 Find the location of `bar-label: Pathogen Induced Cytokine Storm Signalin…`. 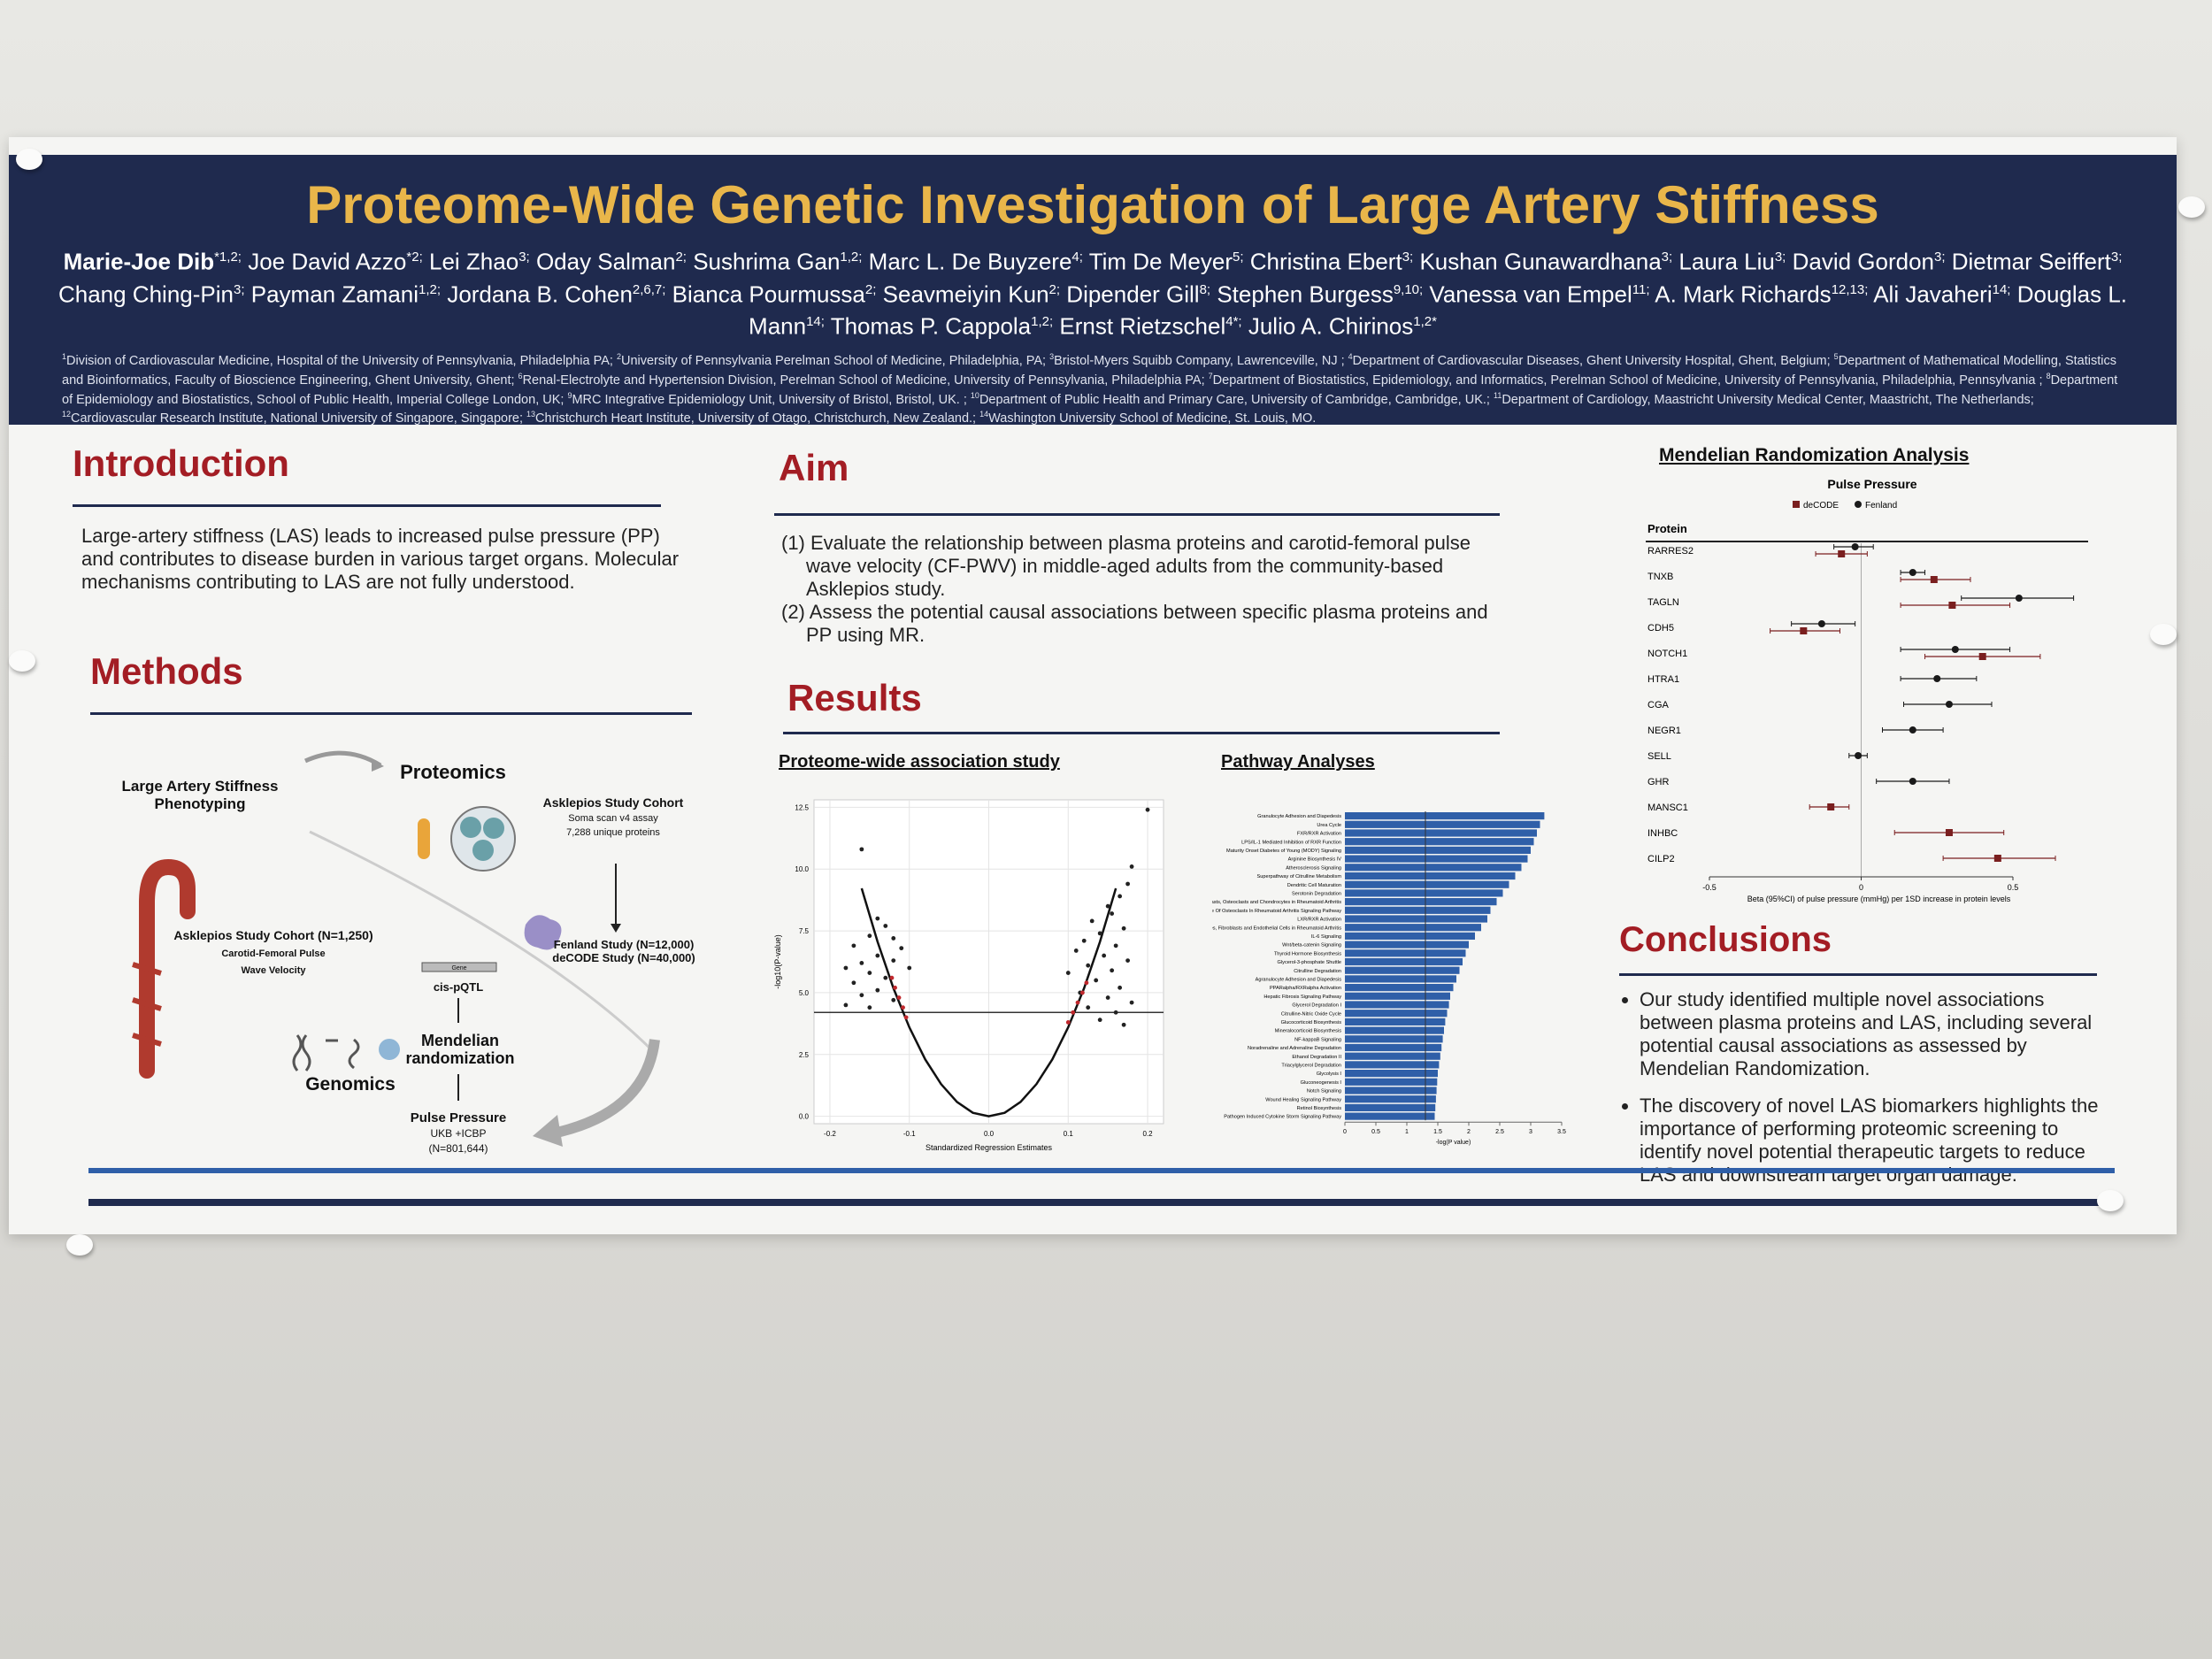

bar-label: Pathogen Induced Cytokine Storm Signalin… is located at coordinates (1282, 1117).